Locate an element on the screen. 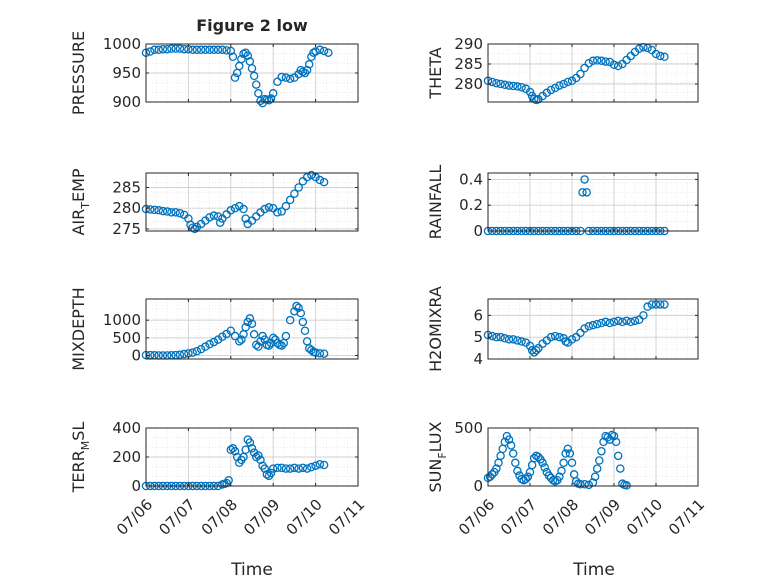 The height and width of the screenshot is (583, 778). axes-box is located at coordinates (593, 73).